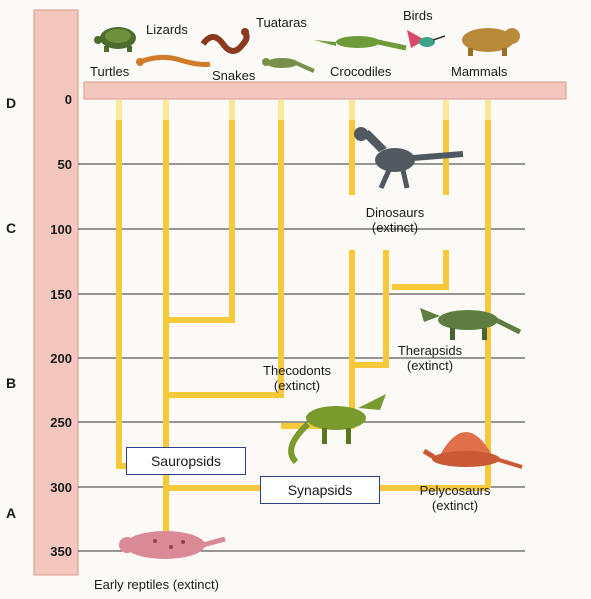 The width and height of the screenshot is (591, 599). I want to click on label-dinosaurs-status: (extinct), so click(395, 227).